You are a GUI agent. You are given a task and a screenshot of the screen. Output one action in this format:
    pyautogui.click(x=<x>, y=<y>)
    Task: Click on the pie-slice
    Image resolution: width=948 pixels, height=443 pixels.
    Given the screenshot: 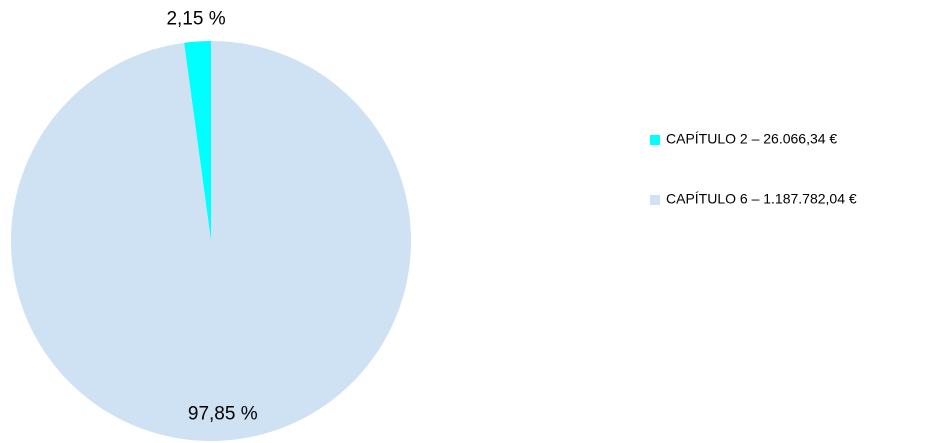 What is the action you would take?
    pyautogui.click(x=197, y=141)
    